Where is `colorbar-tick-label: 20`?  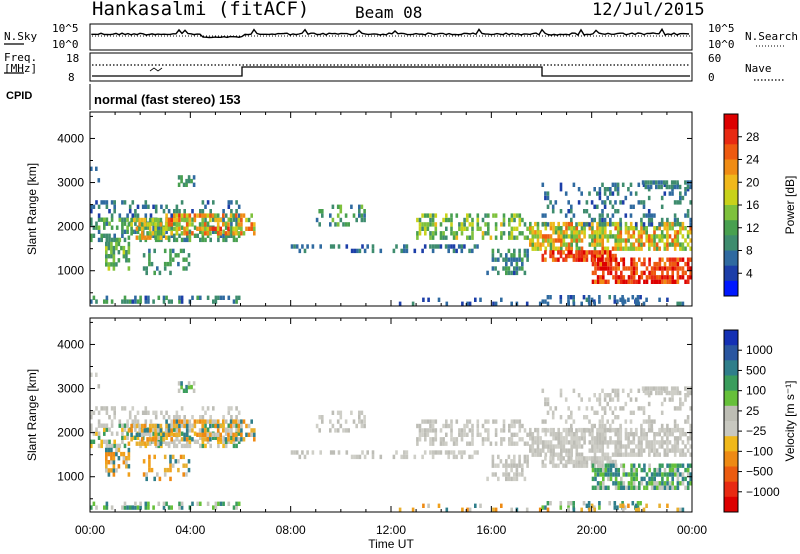 colorbar-tick-label: 20 is located at coordinates (753, 182).